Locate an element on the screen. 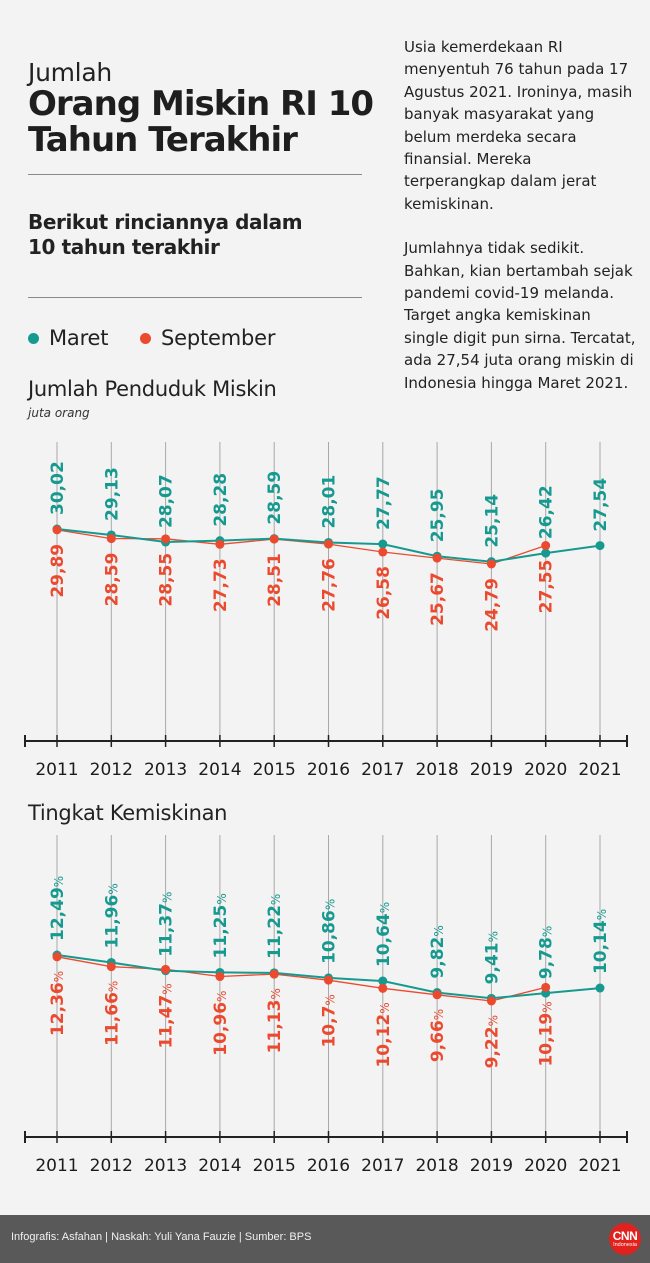 The width and height of the screenshot is (650, 1263). data-label-maret: 29,13 is located at coordinates (112, 494).